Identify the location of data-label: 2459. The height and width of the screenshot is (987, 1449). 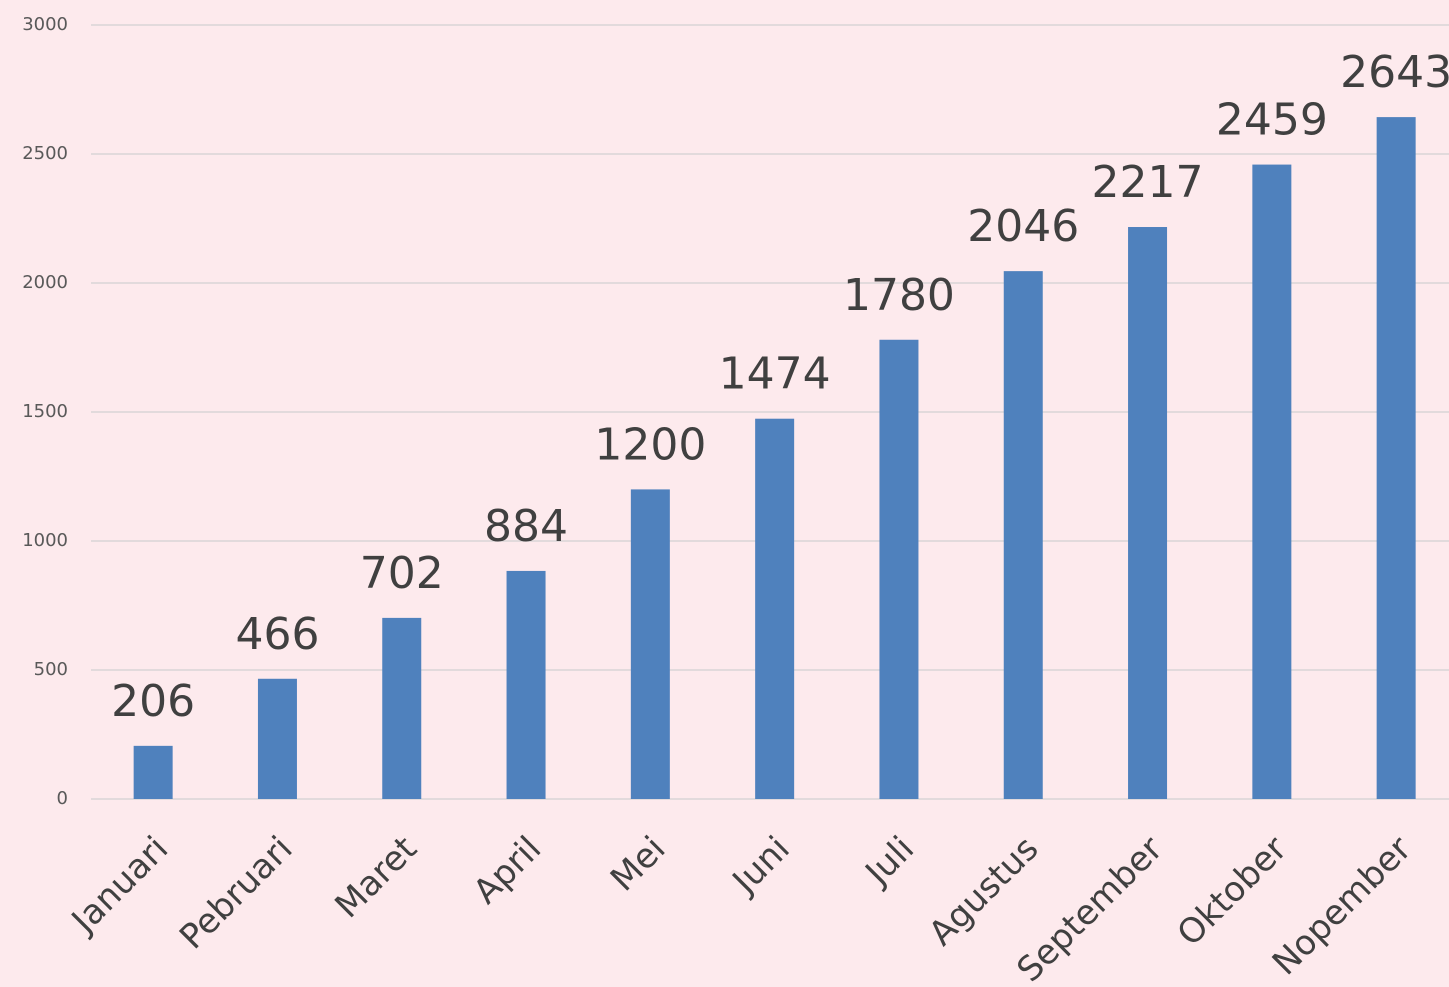
(1272, 120).